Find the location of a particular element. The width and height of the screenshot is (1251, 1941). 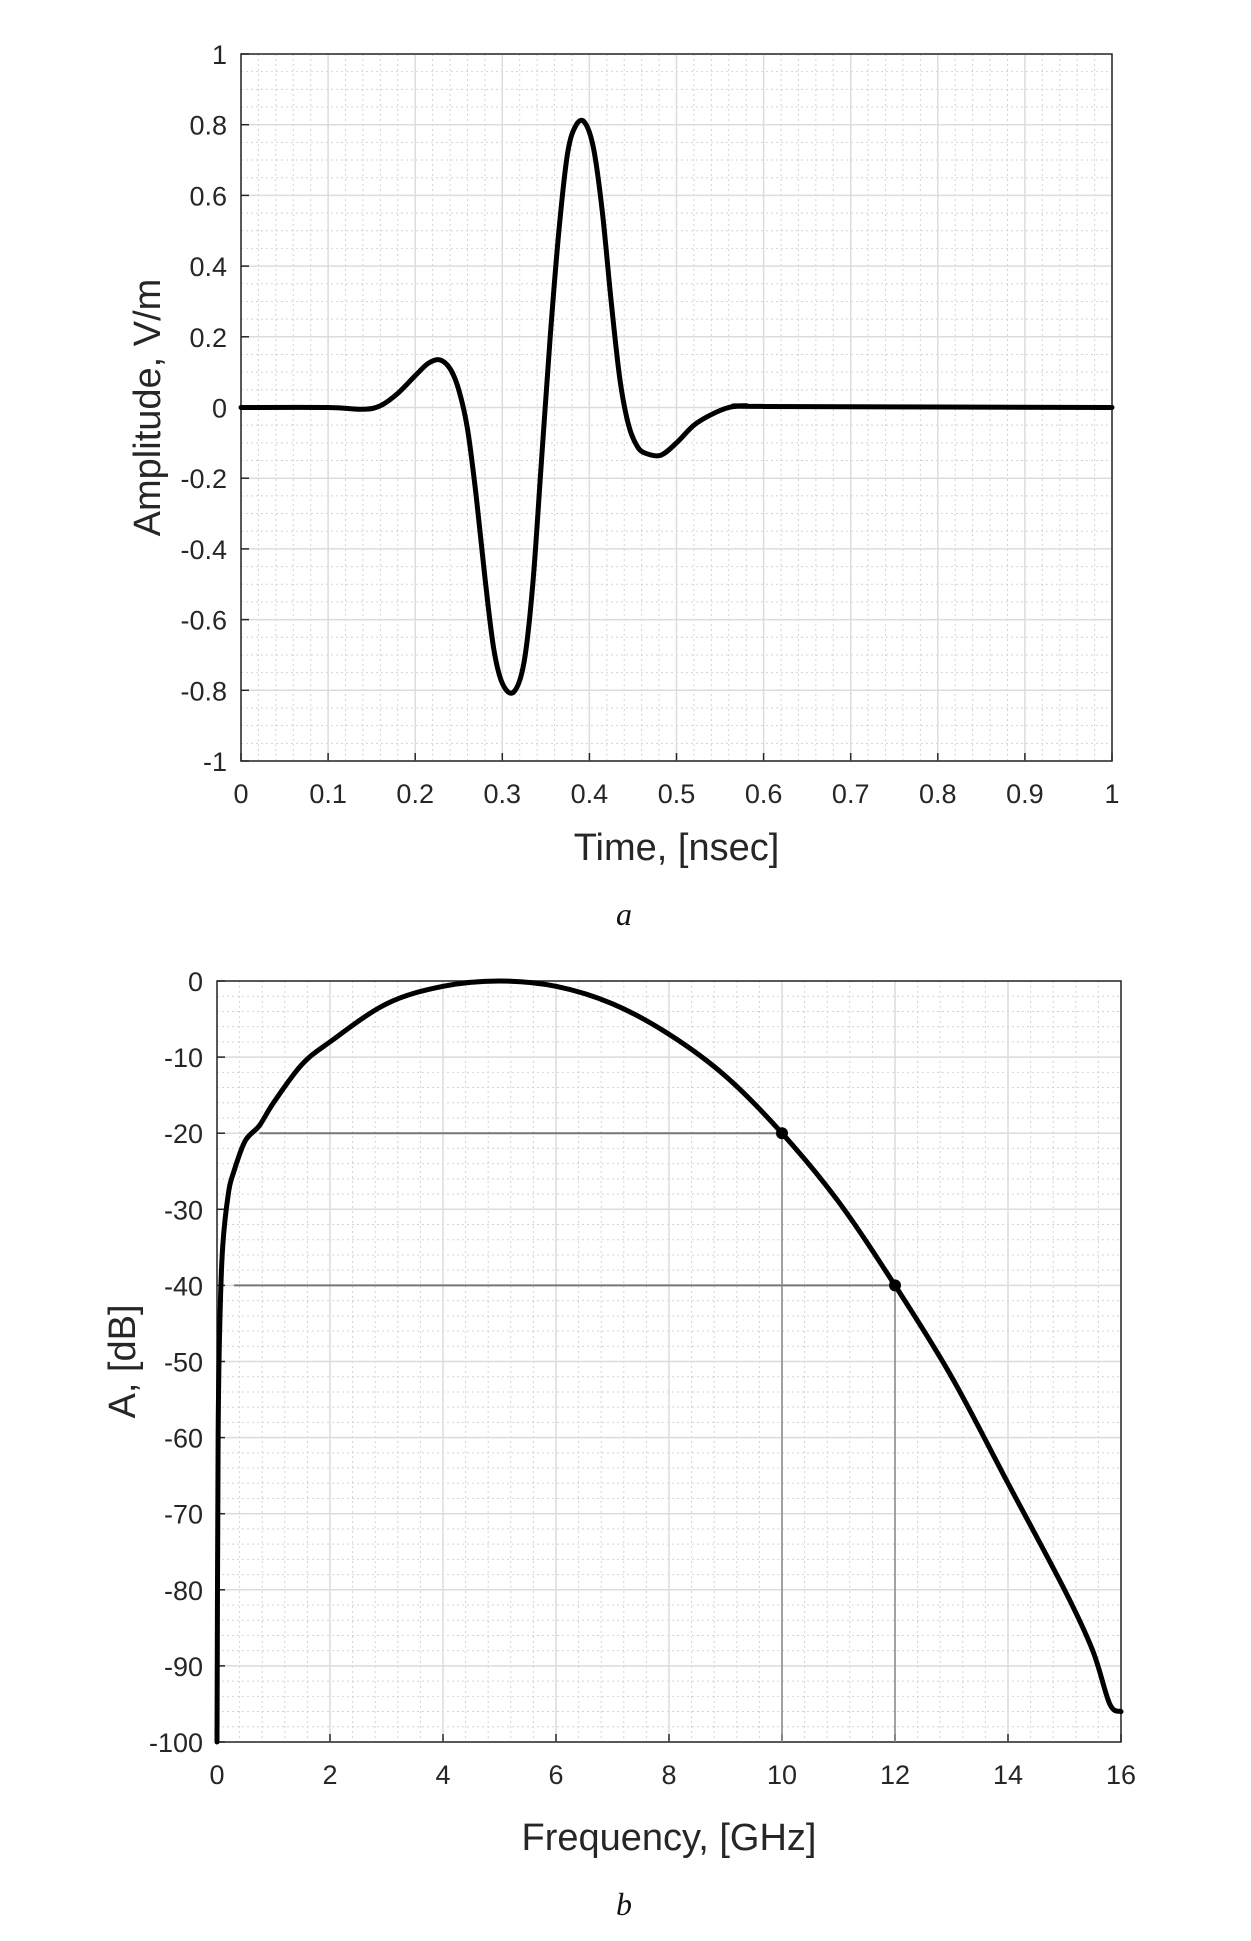

y-tick-label: -20 is located at coordinates (183, 1134).